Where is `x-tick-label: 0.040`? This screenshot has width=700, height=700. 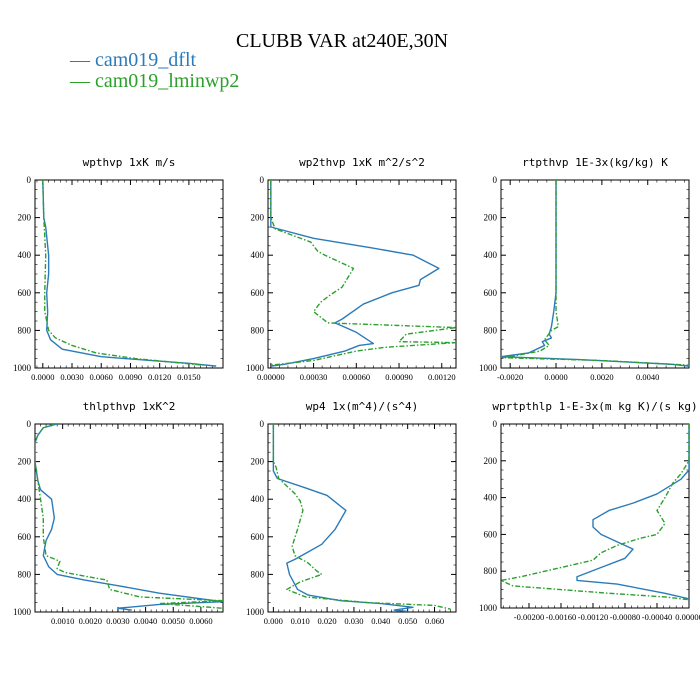
x-tick-label: 0.040 is located at coordinates (380, 621).